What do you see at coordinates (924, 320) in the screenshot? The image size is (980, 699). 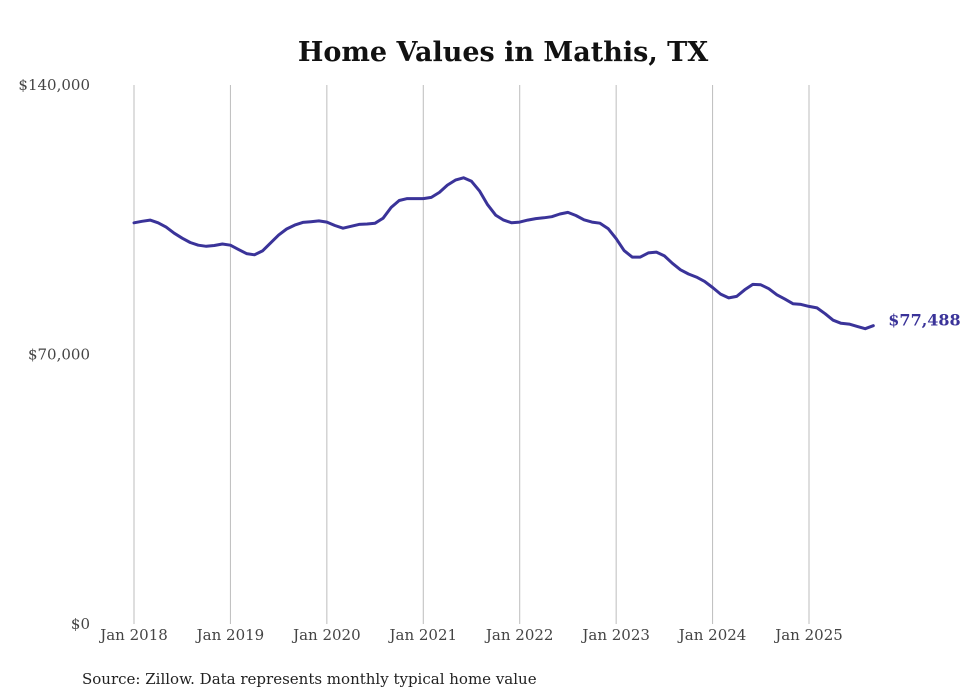 I see `end-value-label: $77,488` at bounding box center [924, 320].